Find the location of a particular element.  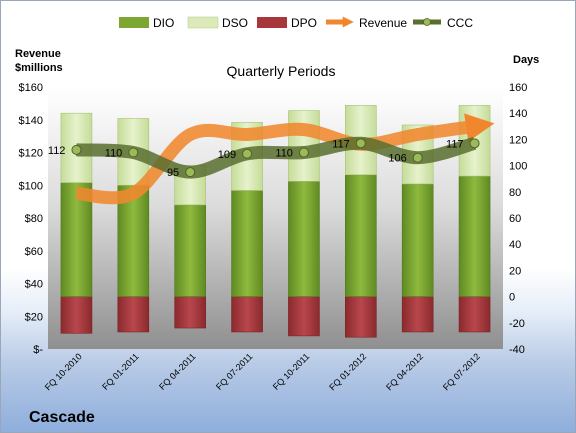

right-axis-ticks: 160 140 120 100 80 60 40 20 0 -20 -40 is located at coordinates (518, 219).